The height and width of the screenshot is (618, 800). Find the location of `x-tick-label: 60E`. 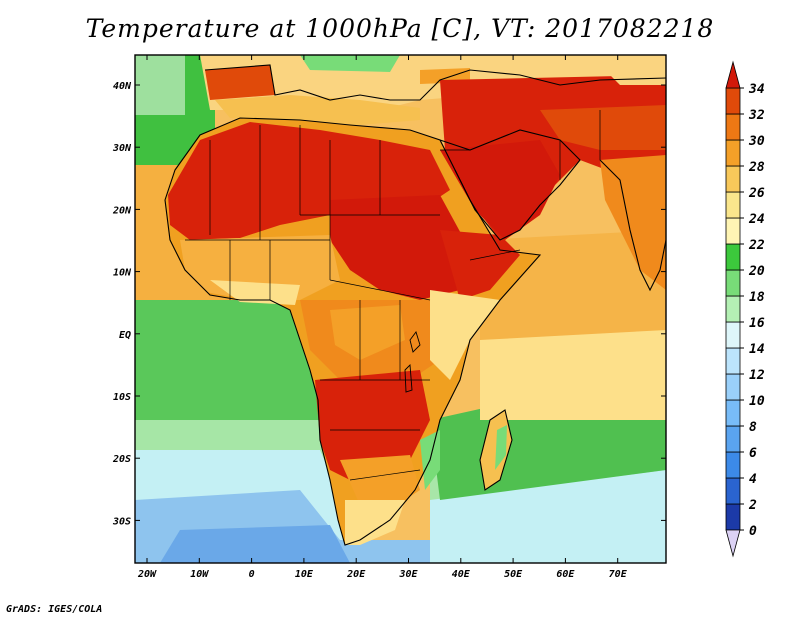

x-tick-label: 60E is located at coordinates (565, 574).